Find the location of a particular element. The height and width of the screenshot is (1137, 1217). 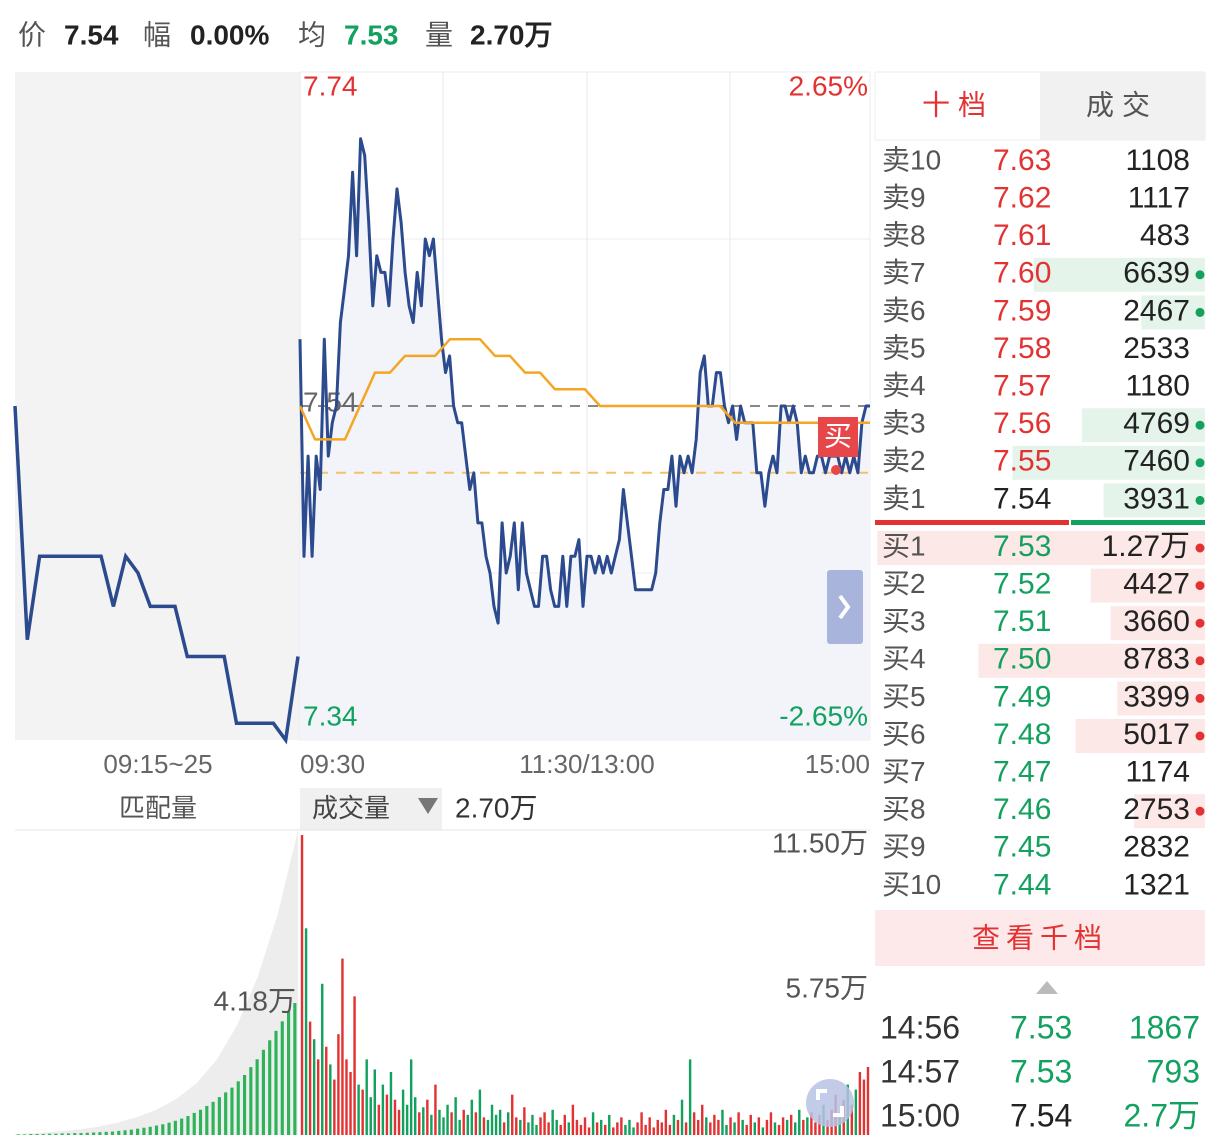

fullscreen-icon is located at coordinates (830, 1103).